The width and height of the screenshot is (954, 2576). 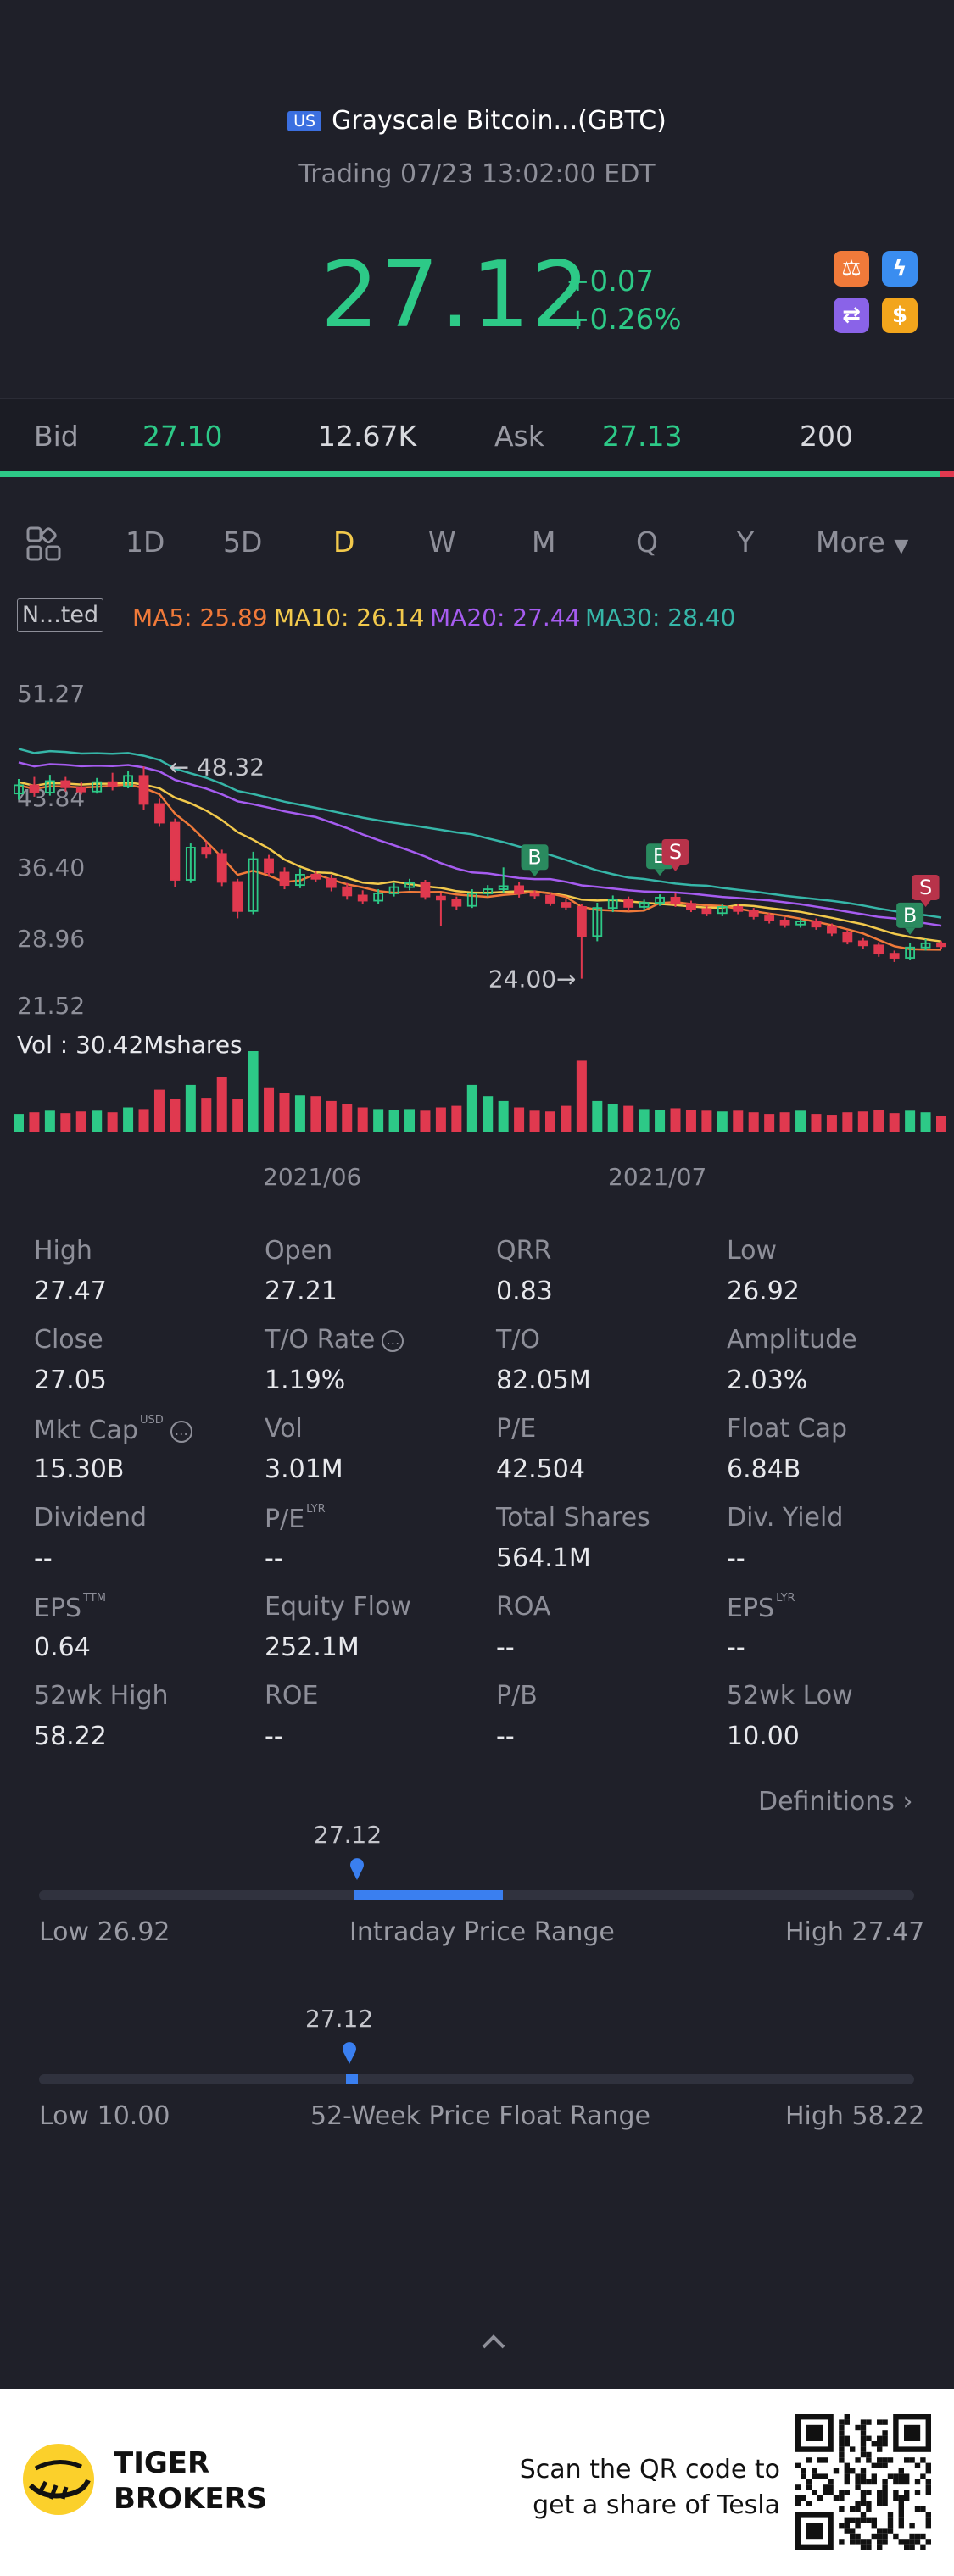 What do you see at coordinates (59, 2479) in the screenshot?
I see `tiger-logo-icon` at bounding box center [59, 2479].